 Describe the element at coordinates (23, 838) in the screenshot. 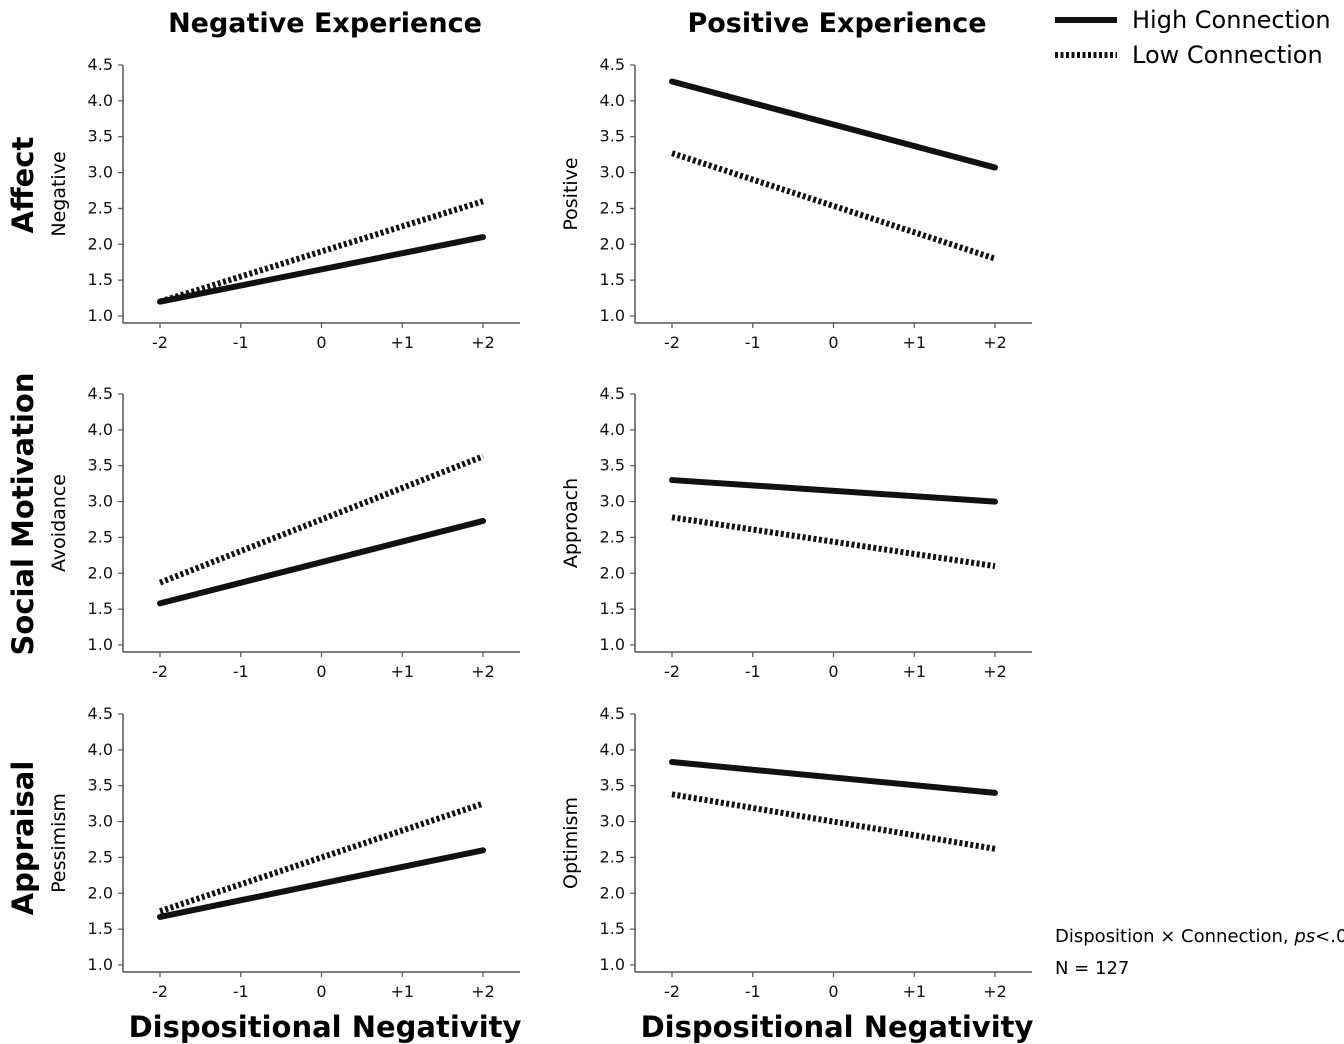

I see `row-title-appraisal: Appraisal` at that location.